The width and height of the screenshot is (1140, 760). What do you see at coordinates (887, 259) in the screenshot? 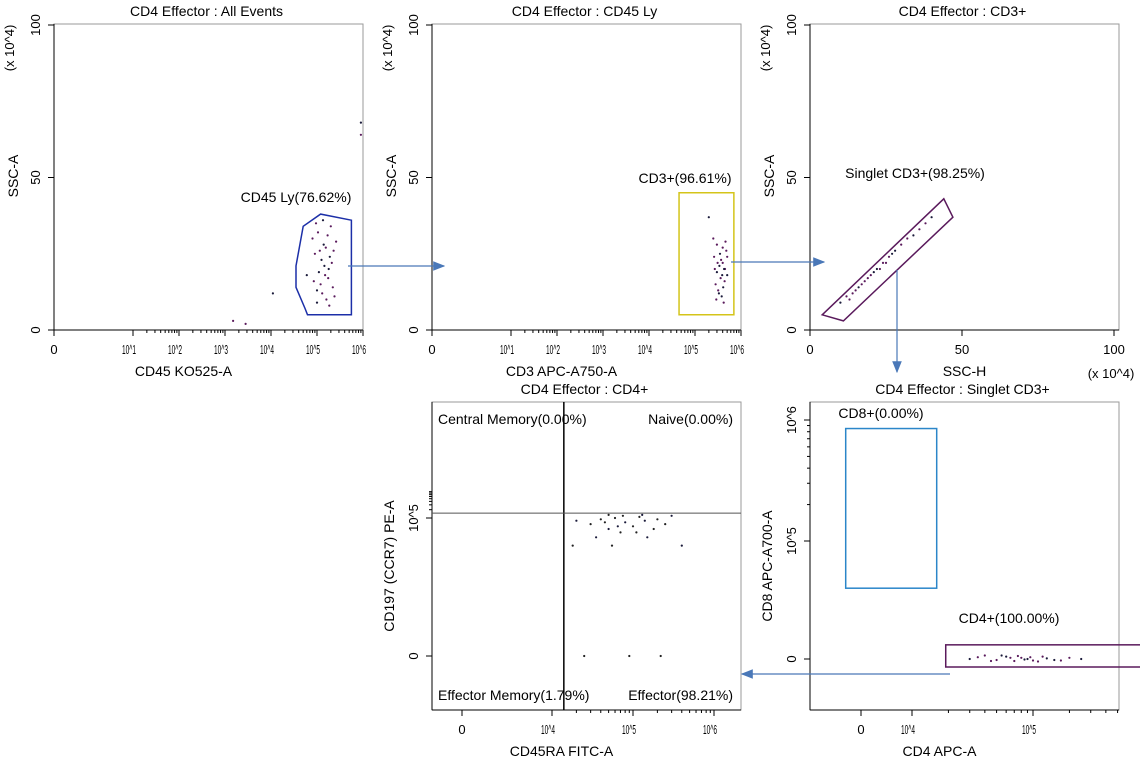
I see `p3-gate` at bounding box center [887, 259].